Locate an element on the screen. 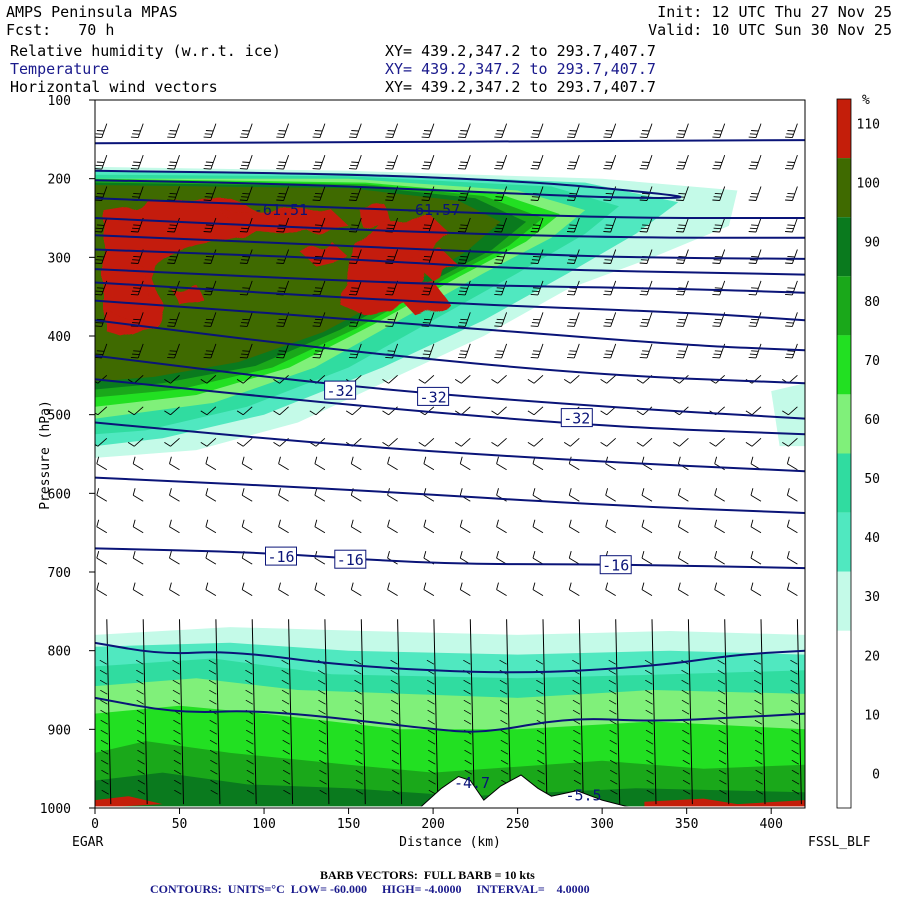  colorbar-label: 10 is located at coordinates (872, 715).